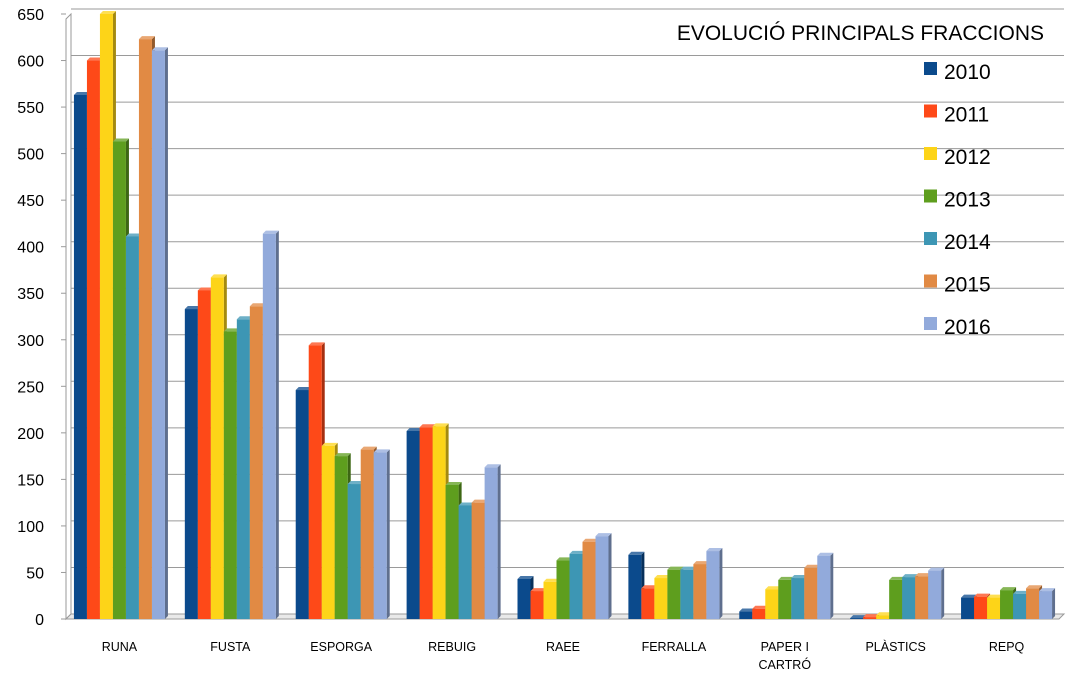 The height and width of the screenshot is (673, 1069). Describe the element at coordinates (30, 480) in the screenshot. I see `y-tick-label: 150` at that location.